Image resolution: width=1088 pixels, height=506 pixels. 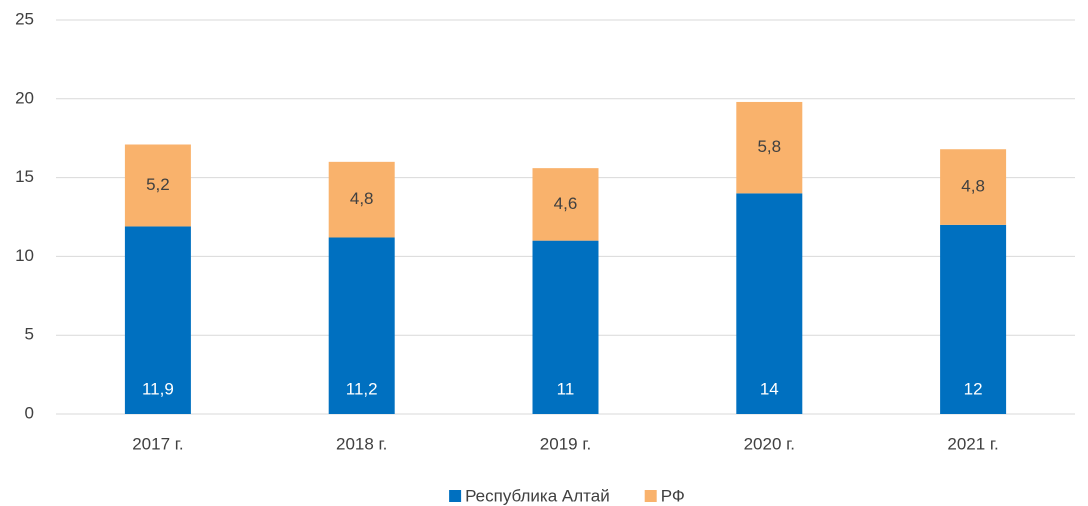 What do you see at coordinates (361, 443) in the screenshot?
I see `x-tick-label: 2018 г.` at bounding box center [361, 443].